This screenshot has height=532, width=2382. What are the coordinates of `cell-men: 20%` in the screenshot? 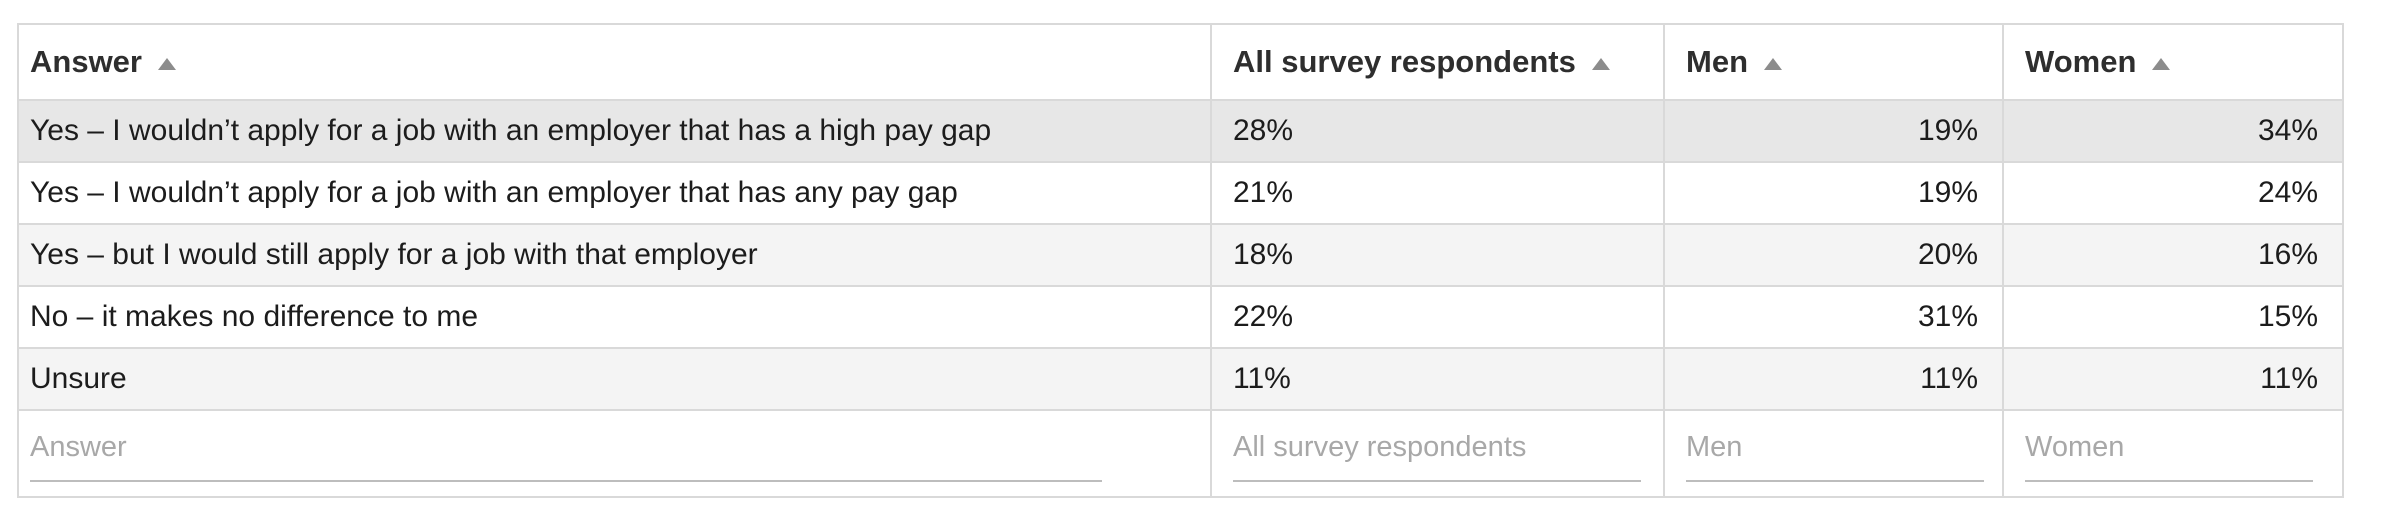 It's located at (1833, 255).